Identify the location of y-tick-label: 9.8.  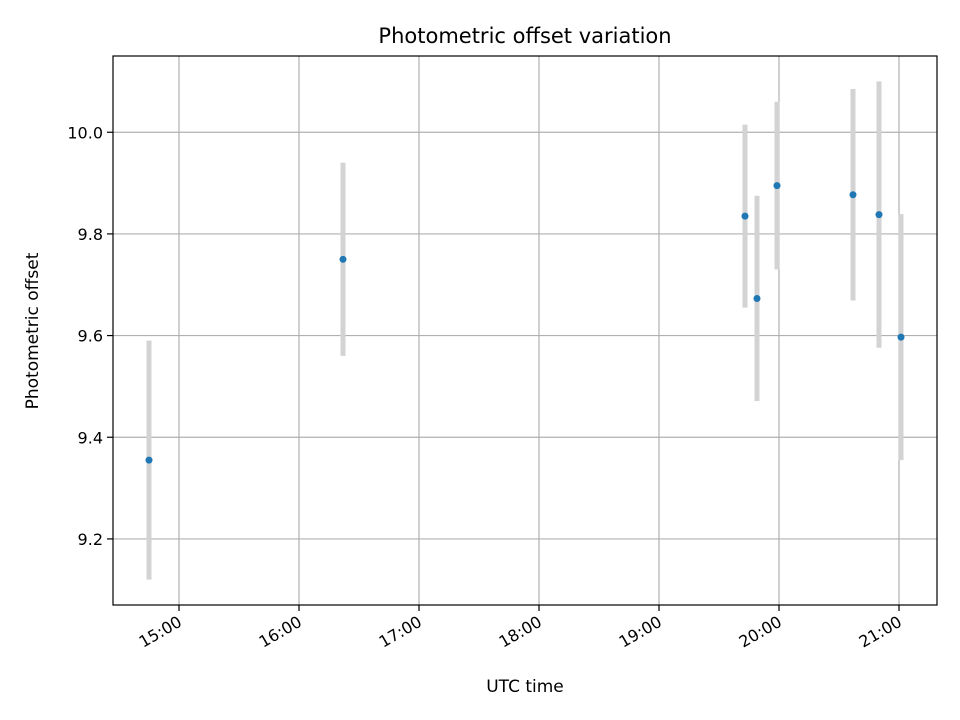
(90, 234).